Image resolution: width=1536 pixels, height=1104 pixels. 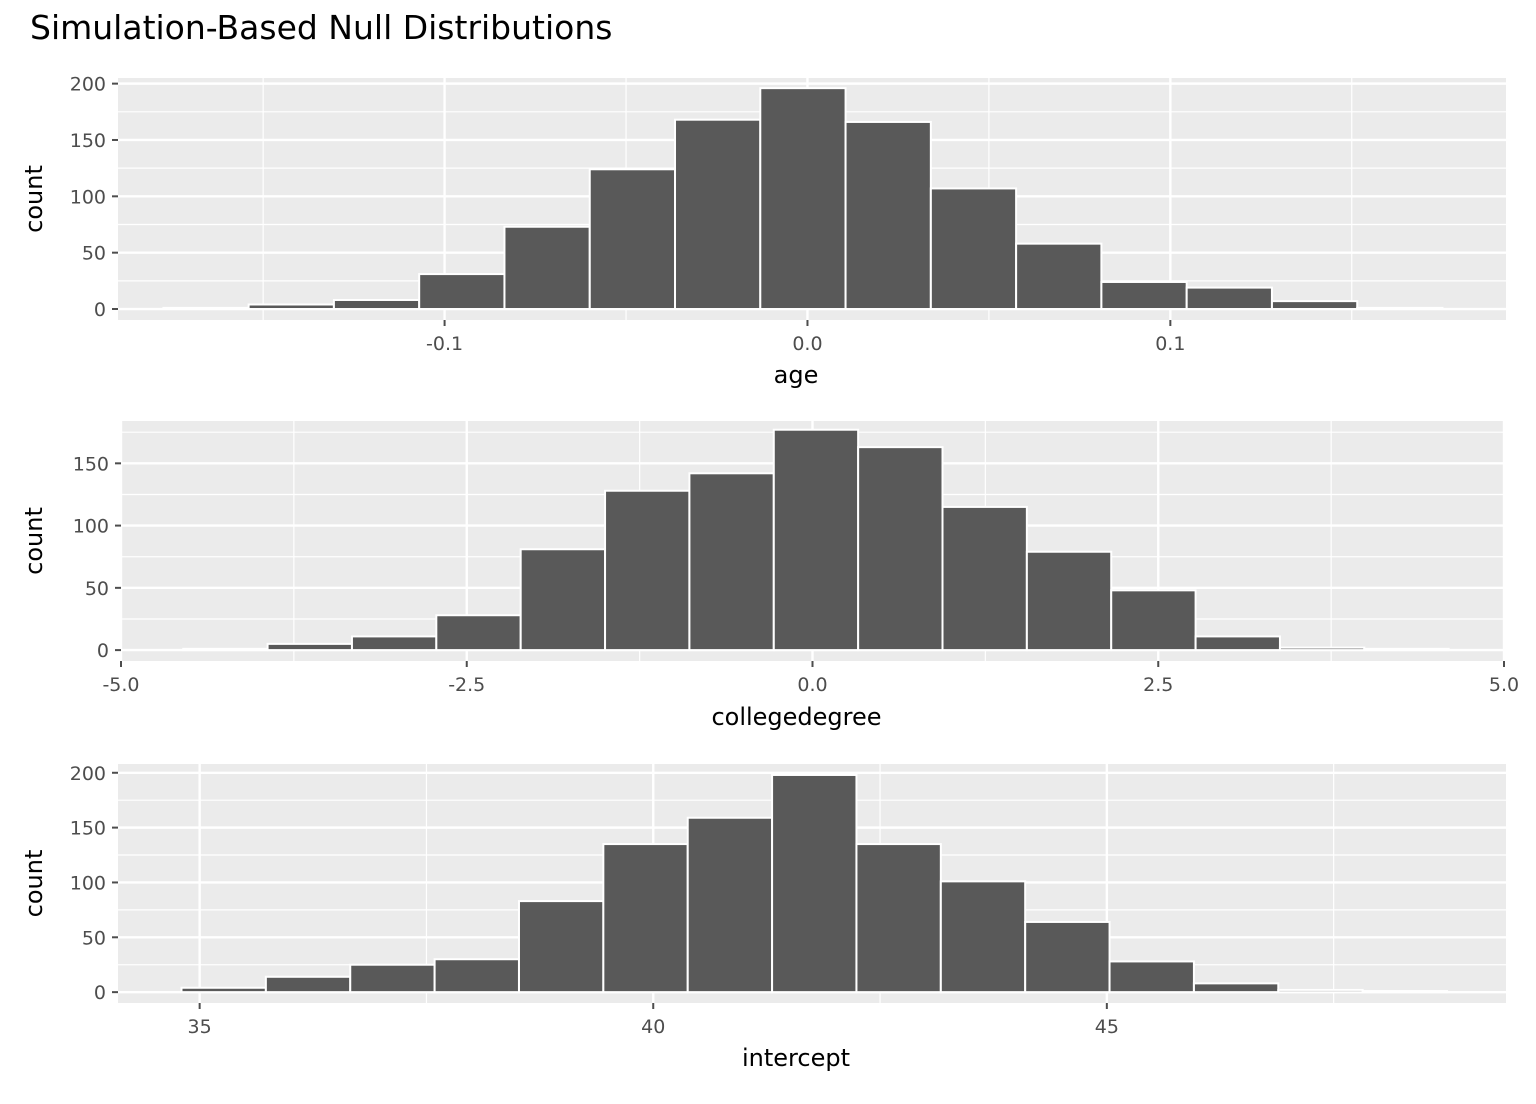 What do you see at coordinates (1504, 685) in the screenshot?
I see `x-tick-label: 5.0` at bounding box center [1504, 685].